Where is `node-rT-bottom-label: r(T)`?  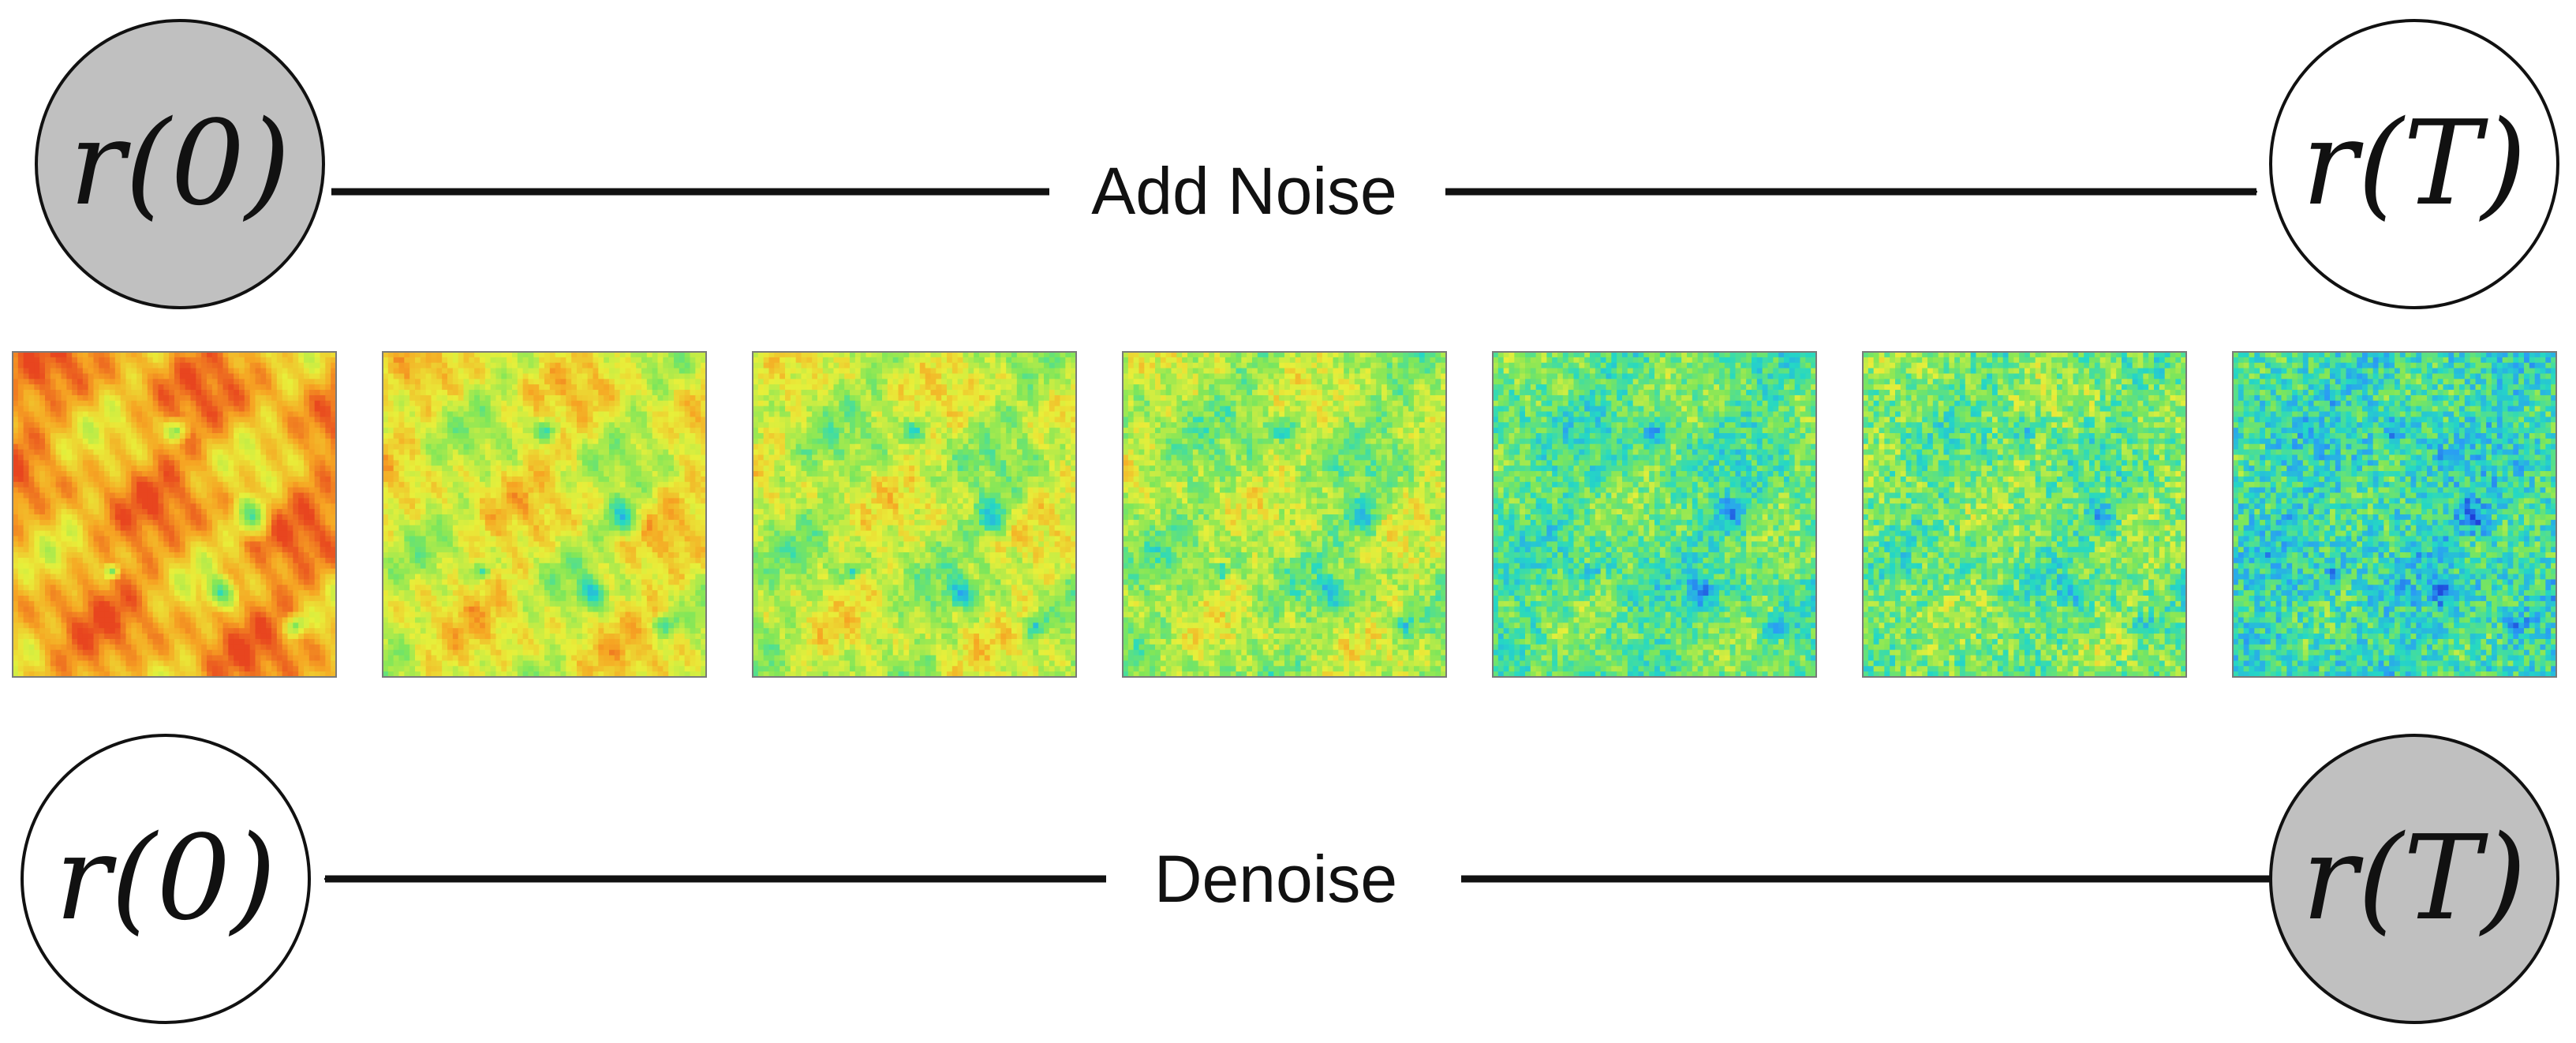 node-rT-bottom-label: r(T) is located at coordinates (2414, 878).